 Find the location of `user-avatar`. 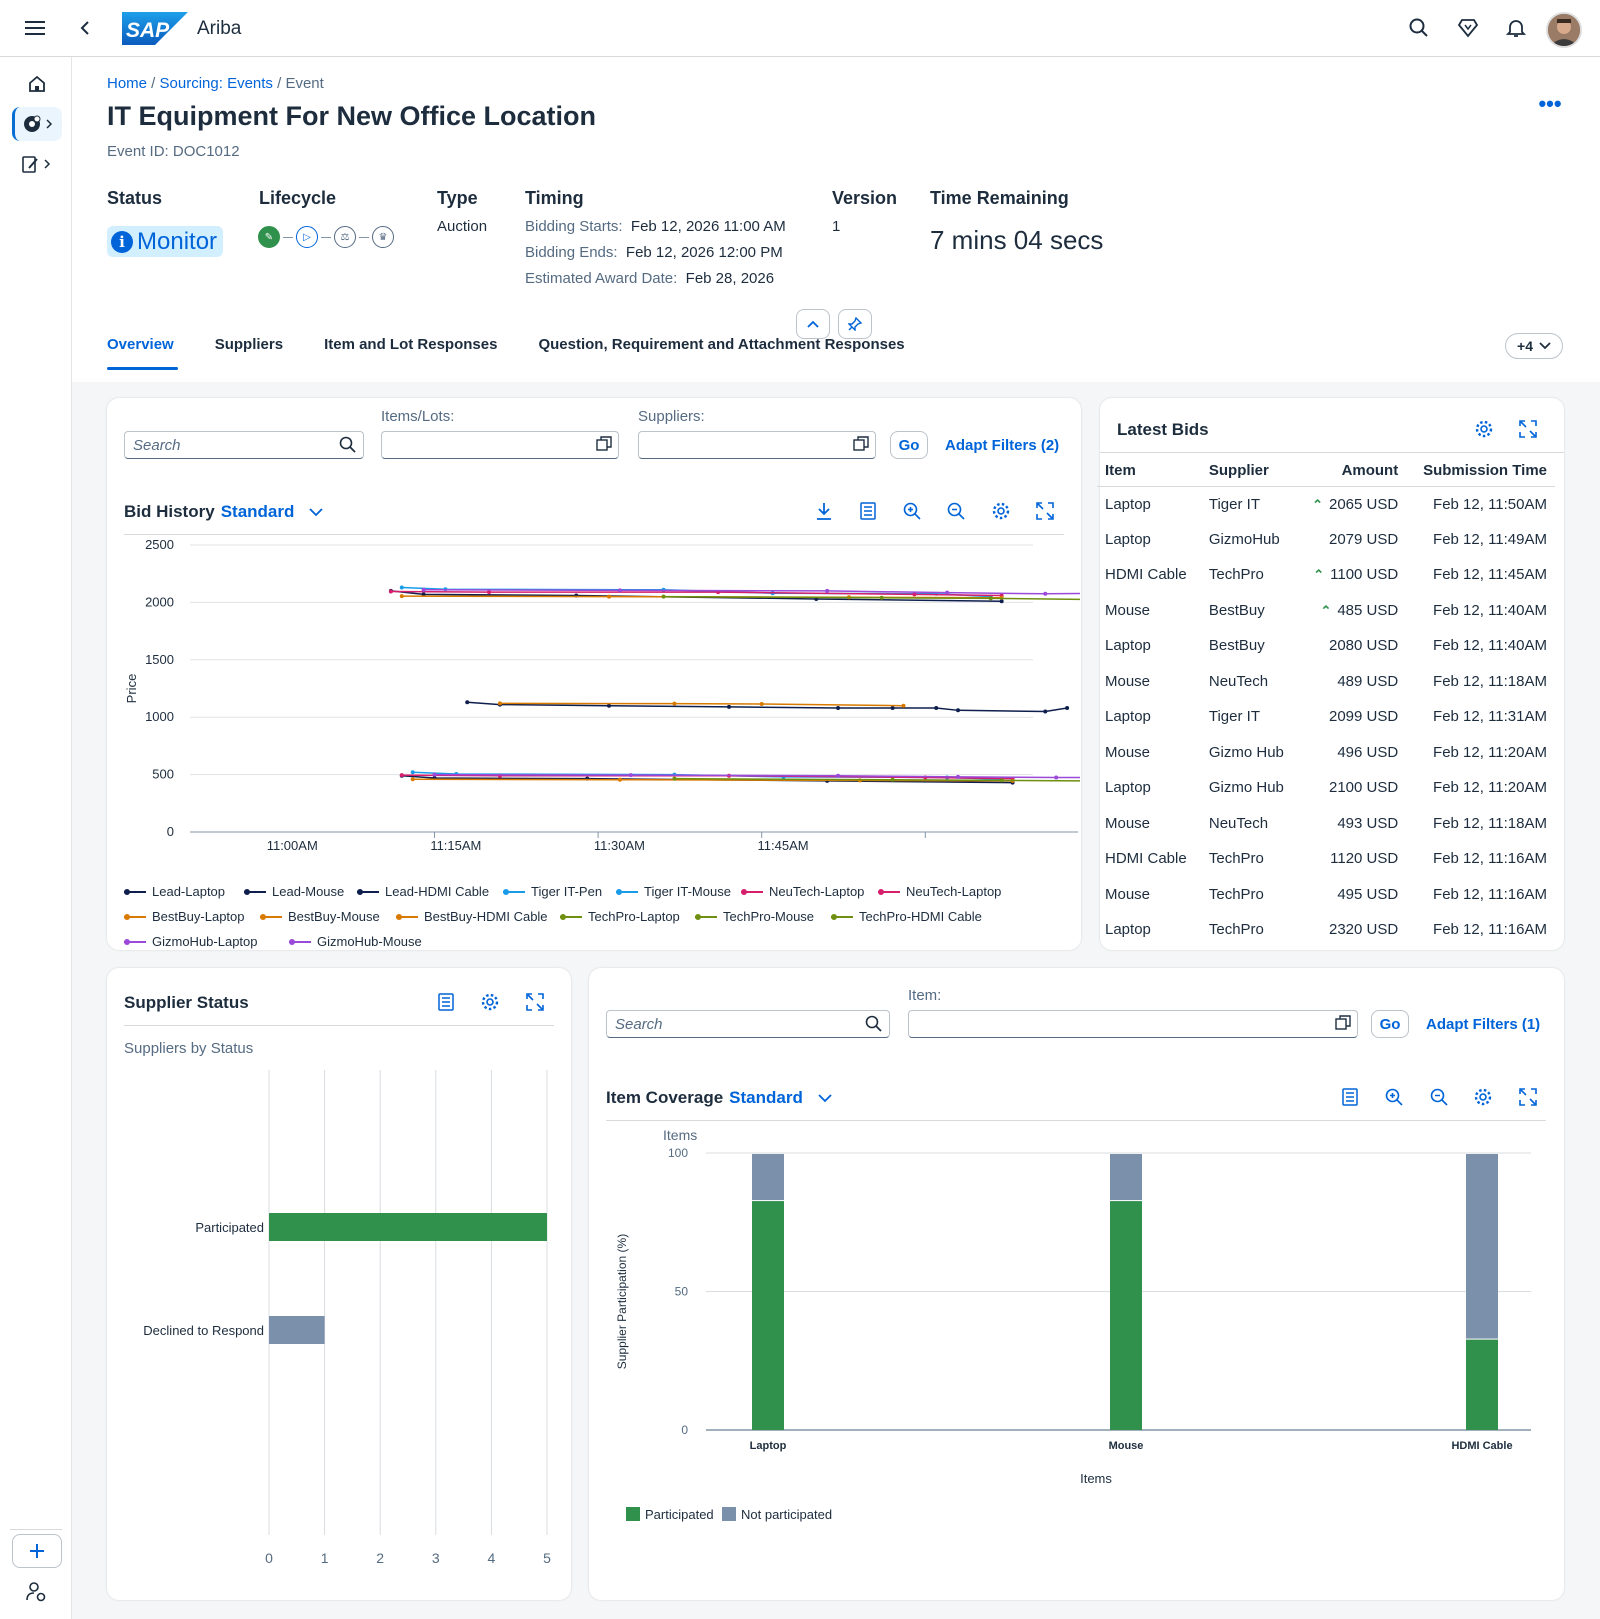

user-avatar is located at coordinates (1564, 30).